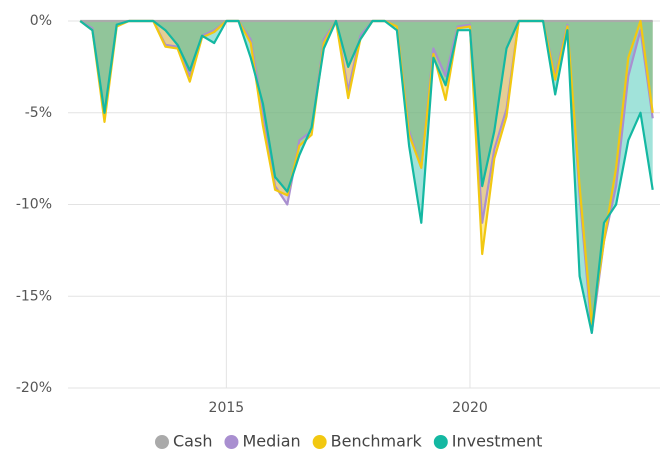 The image size is (660, 453). I want to click on y-tick-label: -15%, so click(34, 296).